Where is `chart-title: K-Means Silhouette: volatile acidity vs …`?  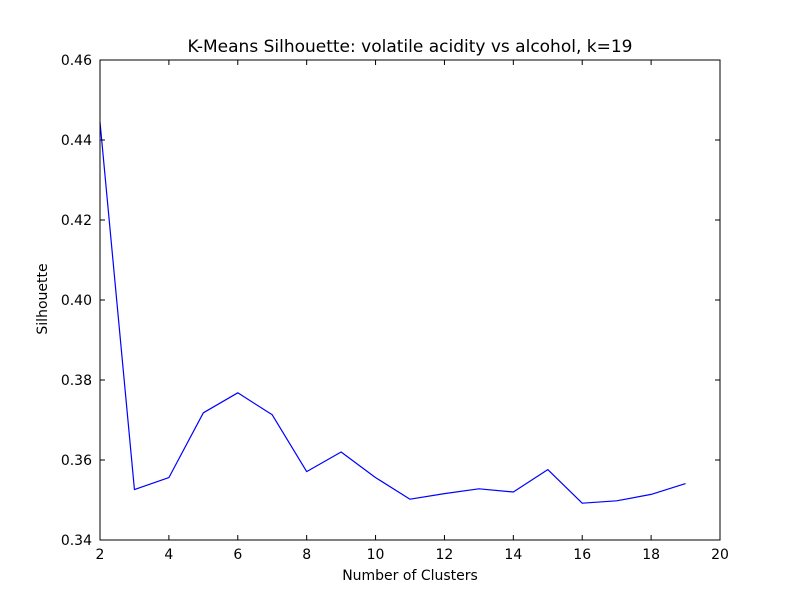 chart-title: K-Means Silhouette: volatile acidity vs … is located at coordinates (410, 47).